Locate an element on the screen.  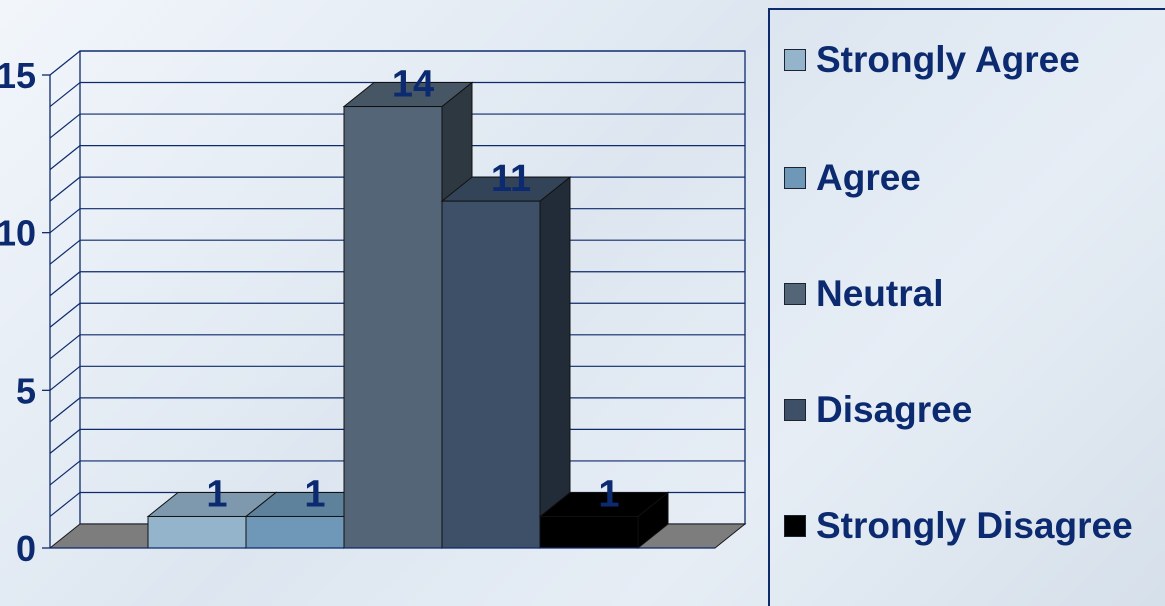
legend-item-strongly-agree: Strongly Agree is located at coordinates (960, 60).